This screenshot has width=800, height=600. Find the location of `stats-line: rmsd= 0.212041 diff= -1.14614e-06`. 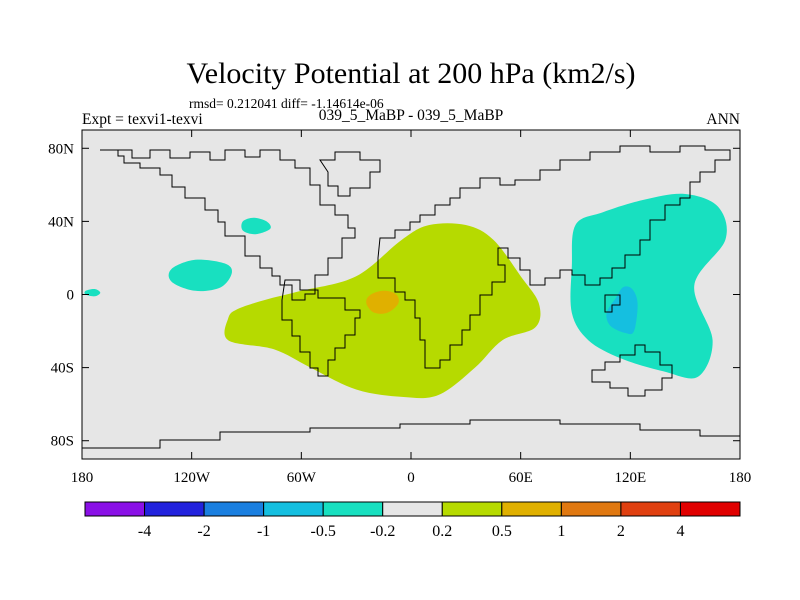

stats-line: rmsd= 0.212041 diff= -1.14614e-06 is located at coordinates (286, 103).